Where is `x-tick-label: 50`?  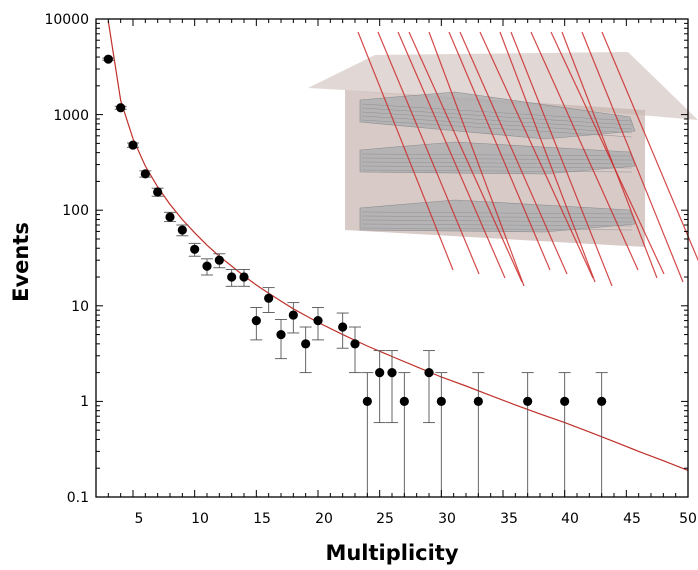 x-tick-label: 50 is located at coordinates (688, 519).